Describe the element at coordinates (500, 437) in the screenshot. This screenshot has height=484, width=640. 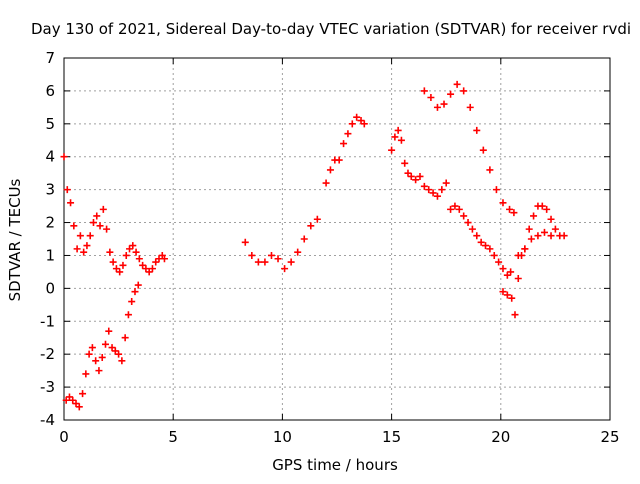
I see `x-tick-label: 20` at that location.